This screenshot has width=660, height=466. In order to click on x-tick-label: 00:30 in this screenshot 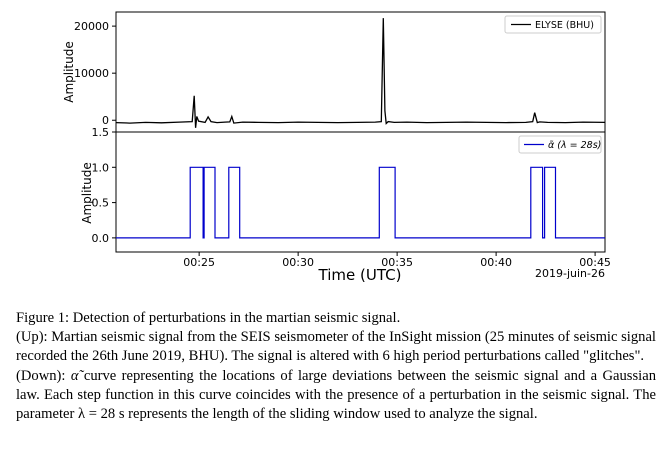, I will do `click(298, 262)`.